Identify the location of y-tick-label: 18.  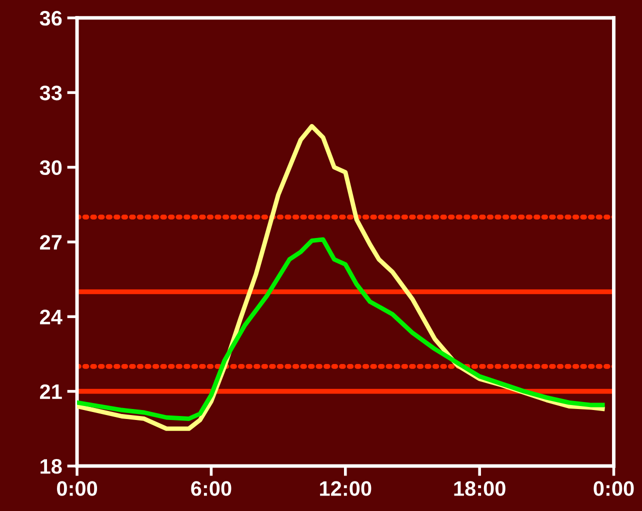
(51, 466).